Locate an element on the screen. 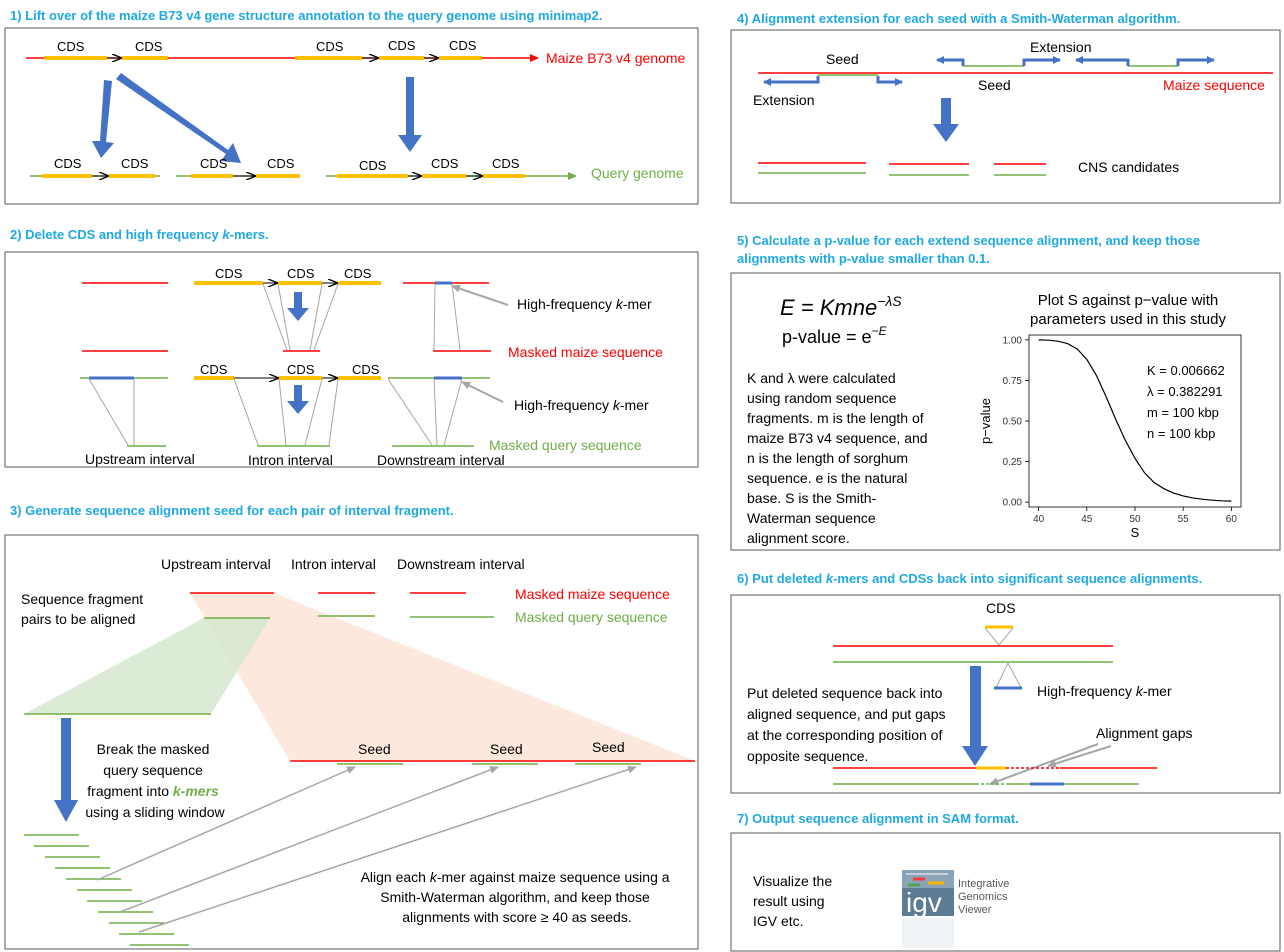 The width and height of the screenshot is (1284, 952). parameter-annotation-1: λ = 0.382291 is located at coordinates (1185, 391).